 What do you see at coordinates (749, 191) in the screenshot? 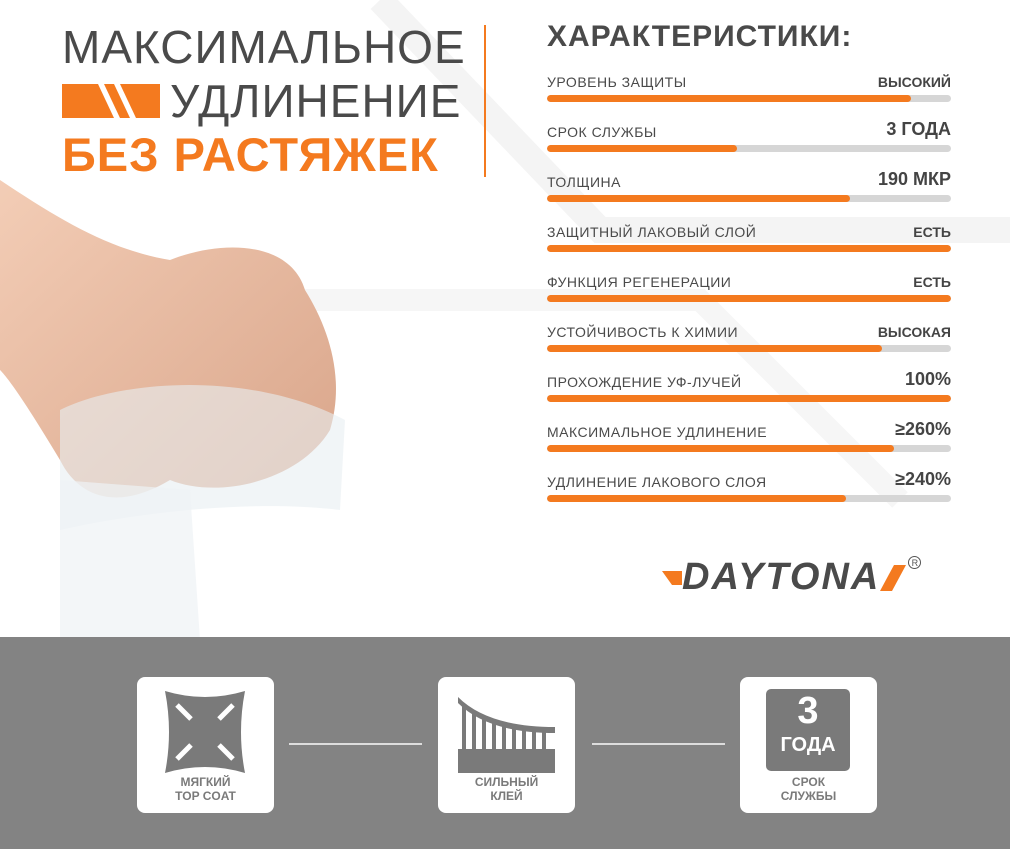
I see `spec-row: ТОЛЩИНА 190 МКР` at bounding box center [749, 191].